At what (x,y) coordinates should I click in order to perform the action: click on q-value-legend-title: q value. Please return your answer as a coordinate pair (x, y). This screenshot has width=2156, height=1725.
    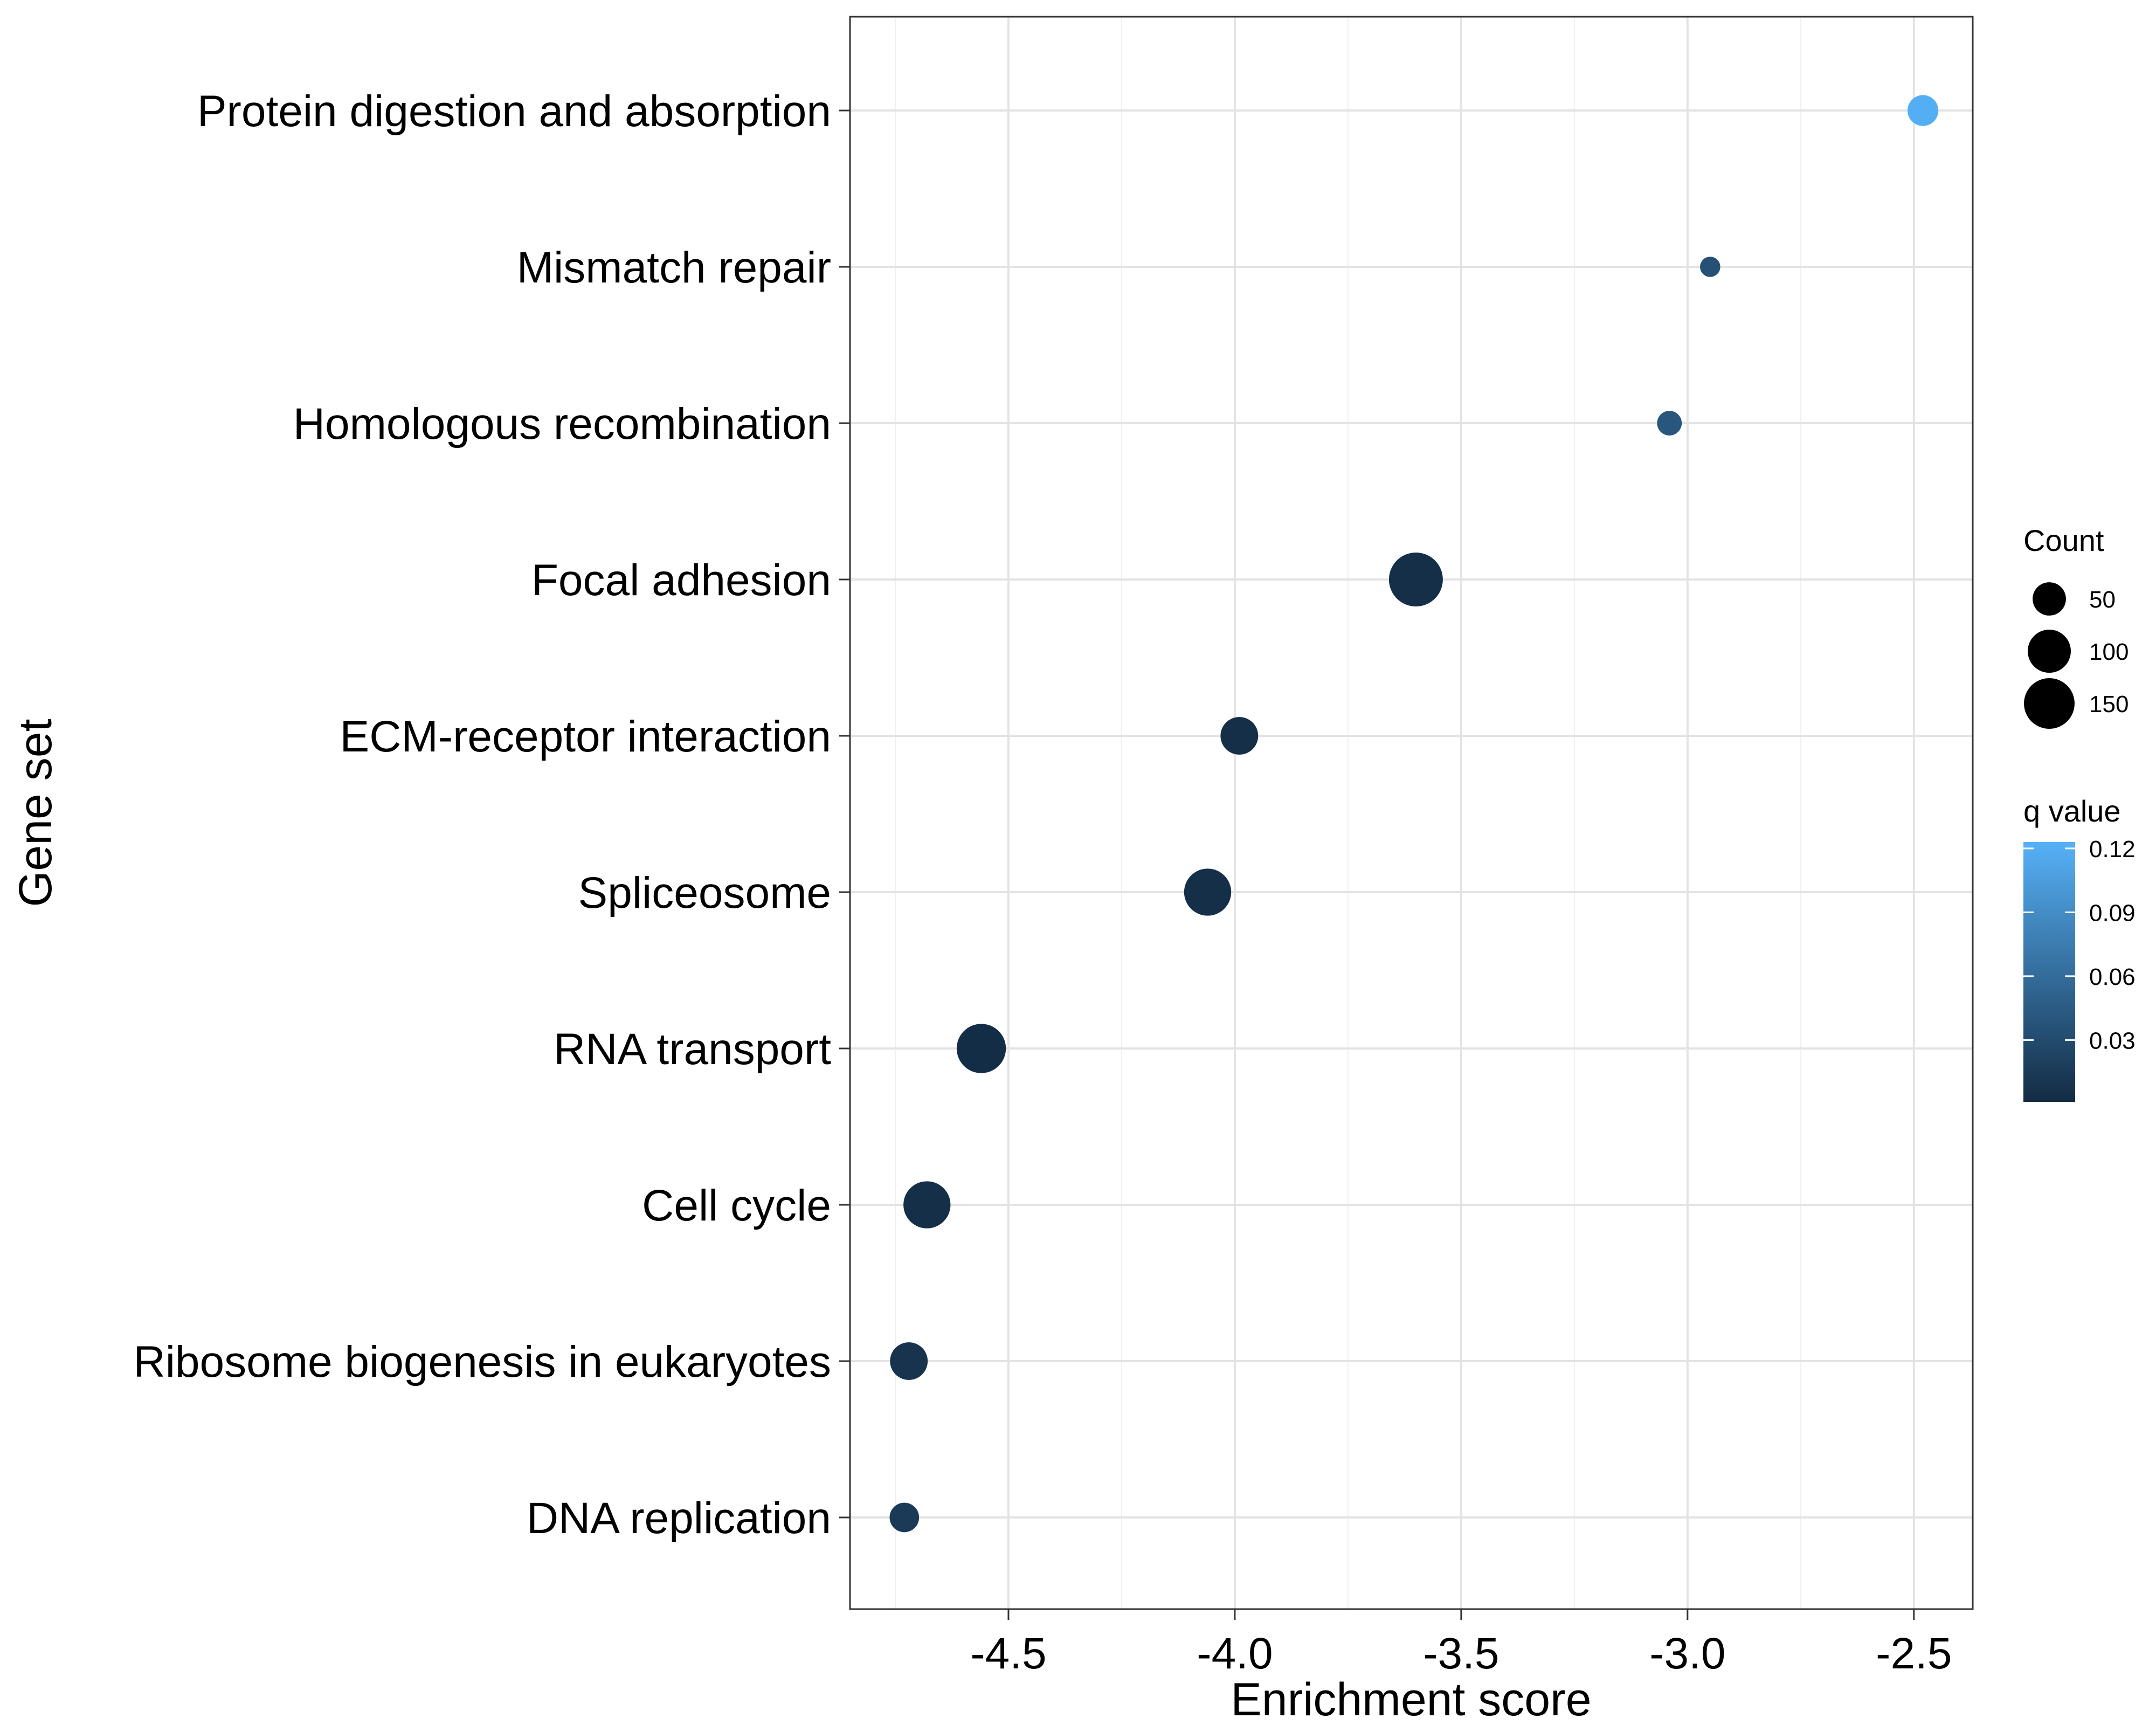
    Looking at the image, I should click on (2072, 811).